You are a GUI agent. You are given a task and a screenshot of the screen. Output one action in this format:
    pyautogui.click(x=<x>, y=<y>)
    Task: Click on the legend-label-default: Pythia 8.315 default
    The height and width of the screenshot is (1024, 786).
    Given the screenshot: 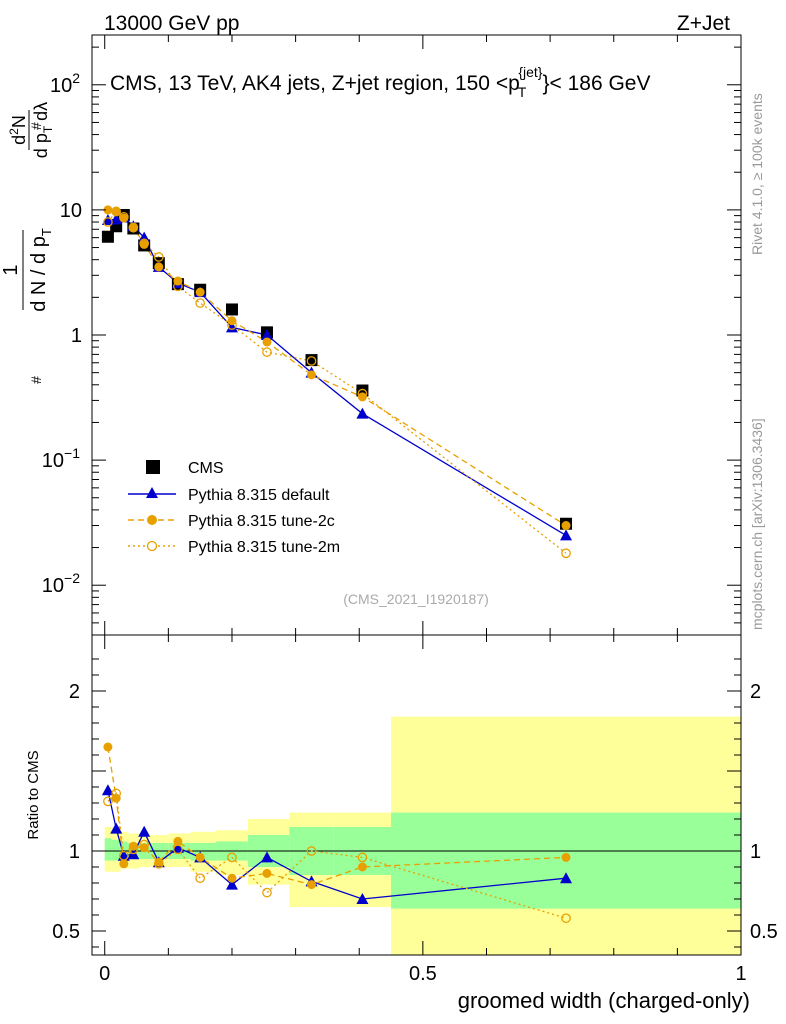 What is the action you would take?
    pyautogui.click(x=259, y=495)
    